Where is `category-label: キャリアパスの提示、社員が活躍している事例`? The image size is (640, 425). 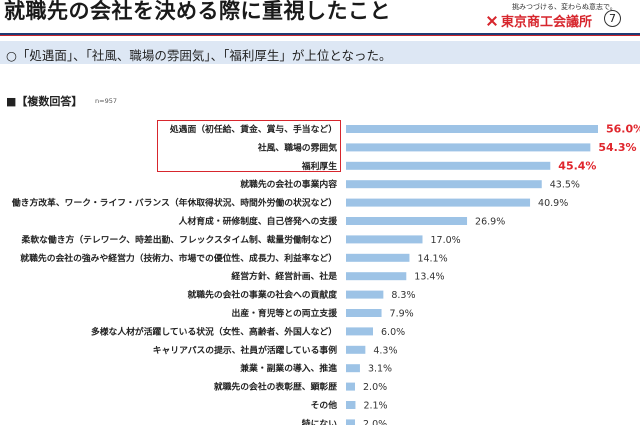
category-label: キャリアパスの提示、社員が活躍している事例 is located at coordinates (245, 350).